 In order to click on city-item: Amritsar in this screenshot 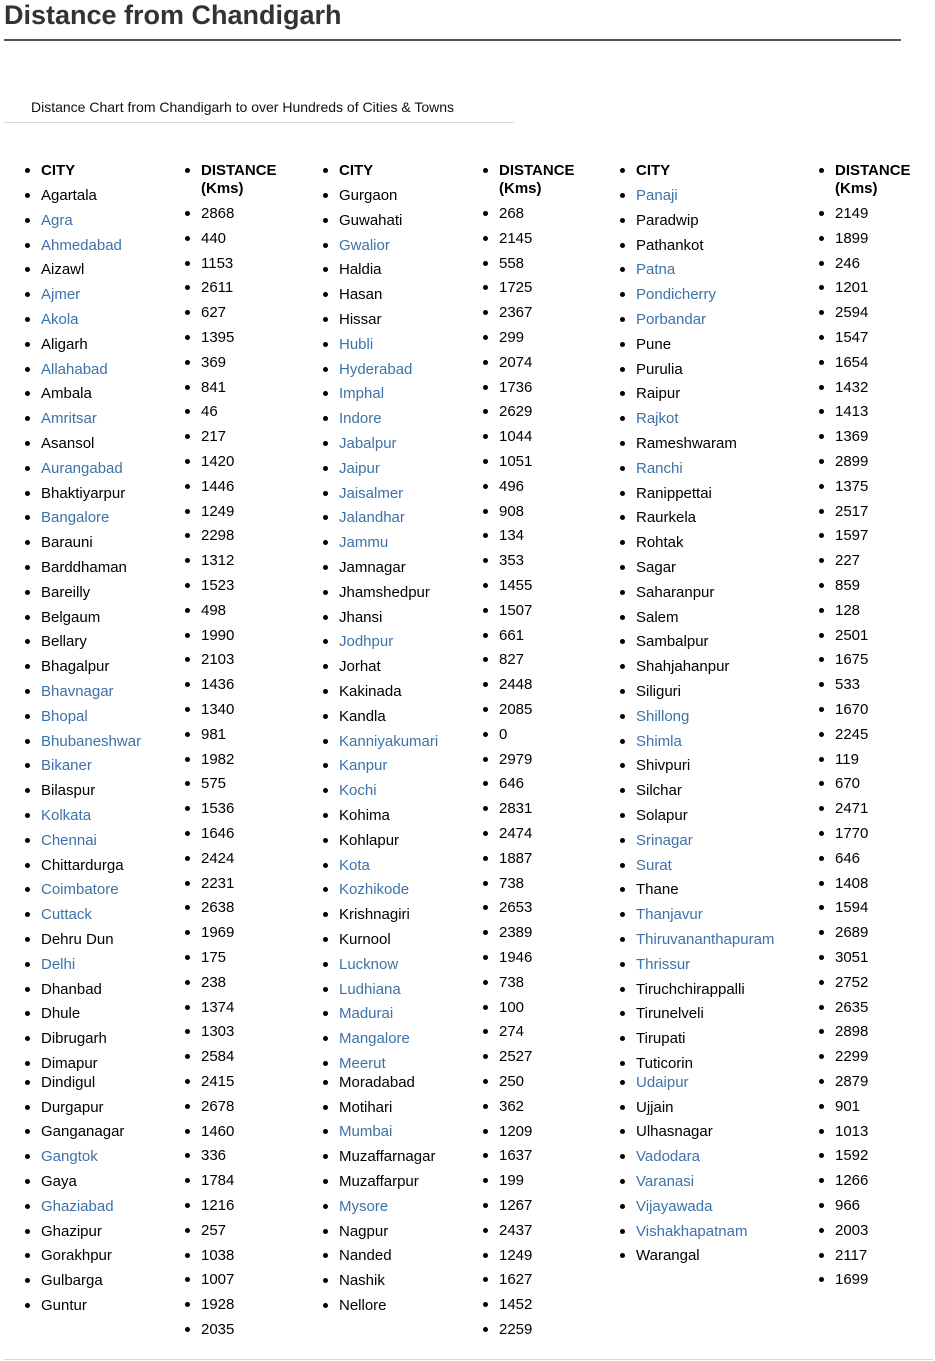, I will do `click(61, 419)`.